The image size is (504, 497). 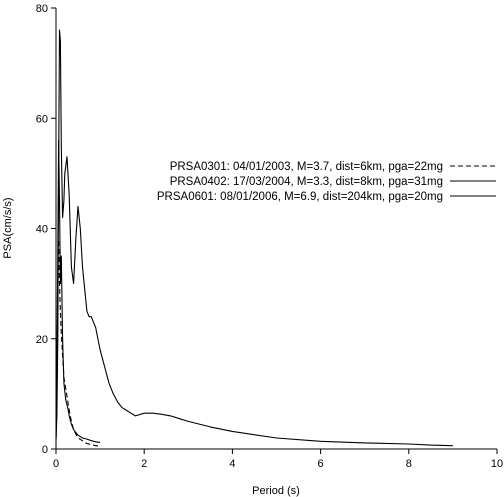 What do you see at coordinates (42, 230) in the screenshot?
I see `y-tick-label: 40` at bounding box center [42, 230].